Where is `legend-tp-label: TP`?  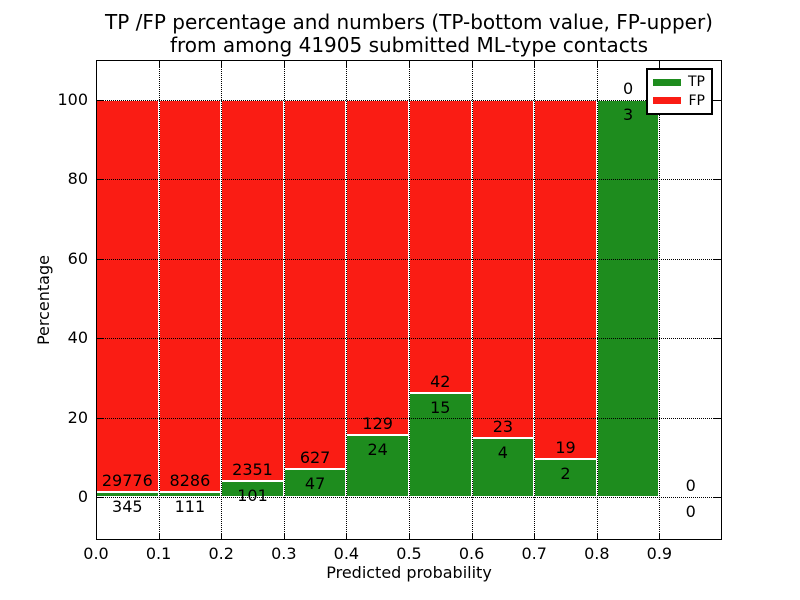
legend-tp-label: TP is located at coordinates (696, 82).